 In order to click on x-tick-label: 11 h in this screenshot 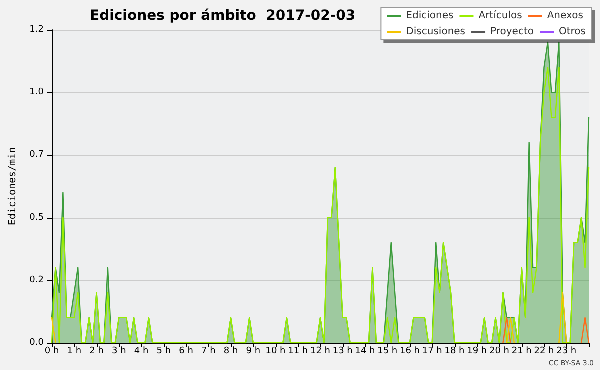, I will do `click(298, 351)`.